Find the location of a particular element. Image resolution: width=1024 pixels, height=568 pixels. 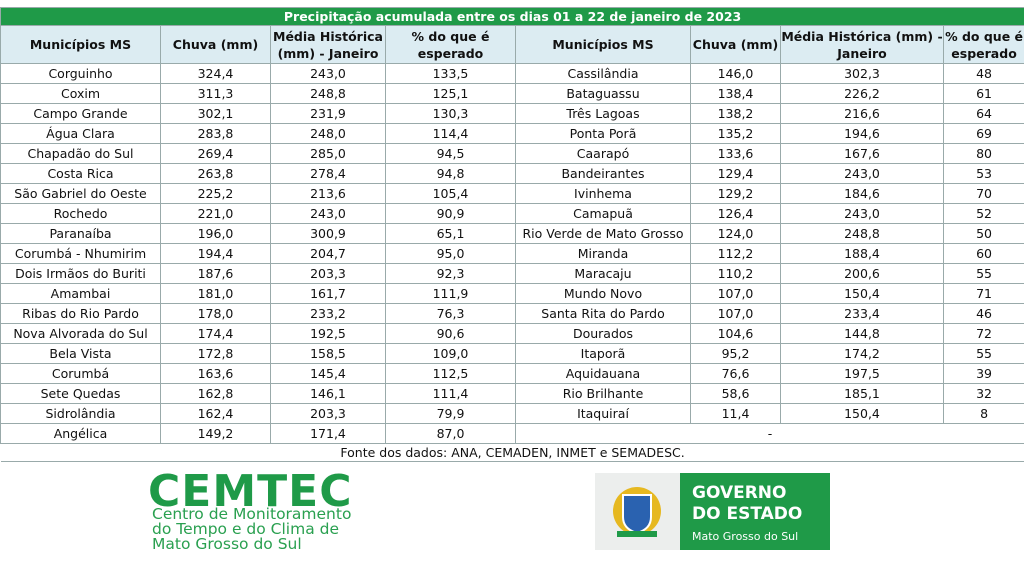

header-cell: % do que é esperado is located at coordinates (450, 44).